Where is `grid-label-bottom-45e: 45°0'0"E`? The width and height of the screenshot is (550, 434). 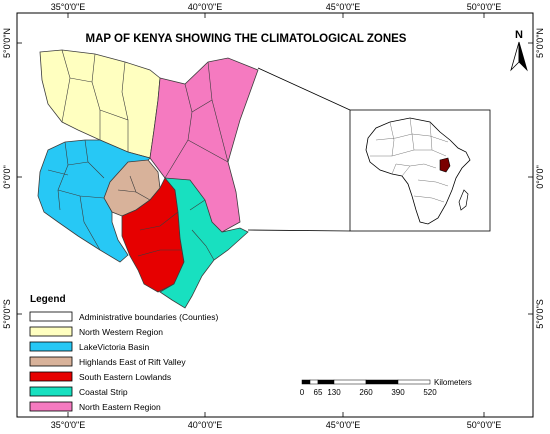 grid-label-bottom-45e: 45°0'0"E is located at coordinates (343, 425).